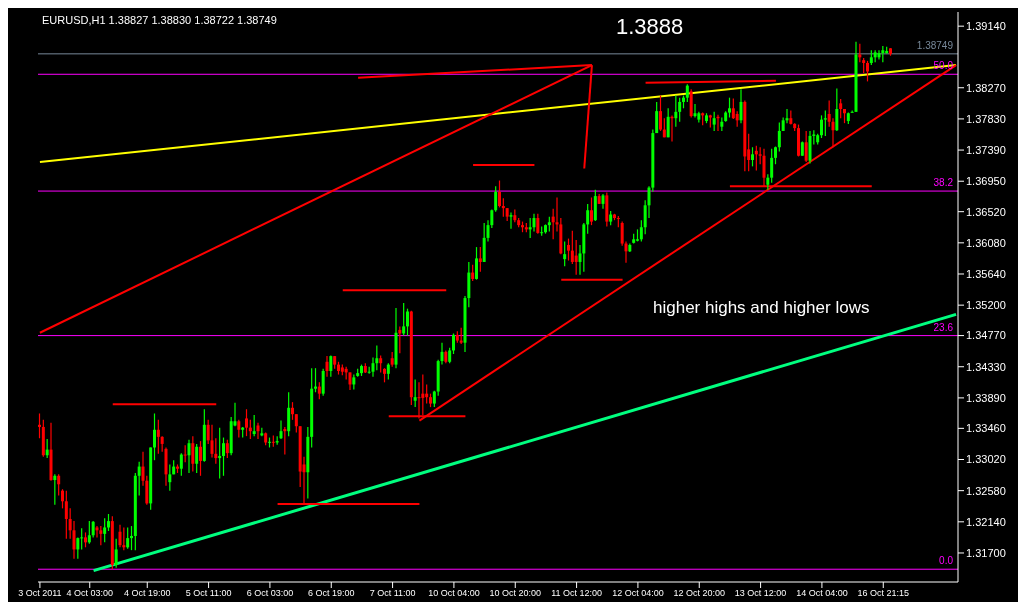 Image resolution: width=1018 pixels, height=610 pixels. What do you see at coordinates (331, 593) in the screenshot?
I see `x-tick-label: 6 Oct 19:00` at bounding box center [331, 593].